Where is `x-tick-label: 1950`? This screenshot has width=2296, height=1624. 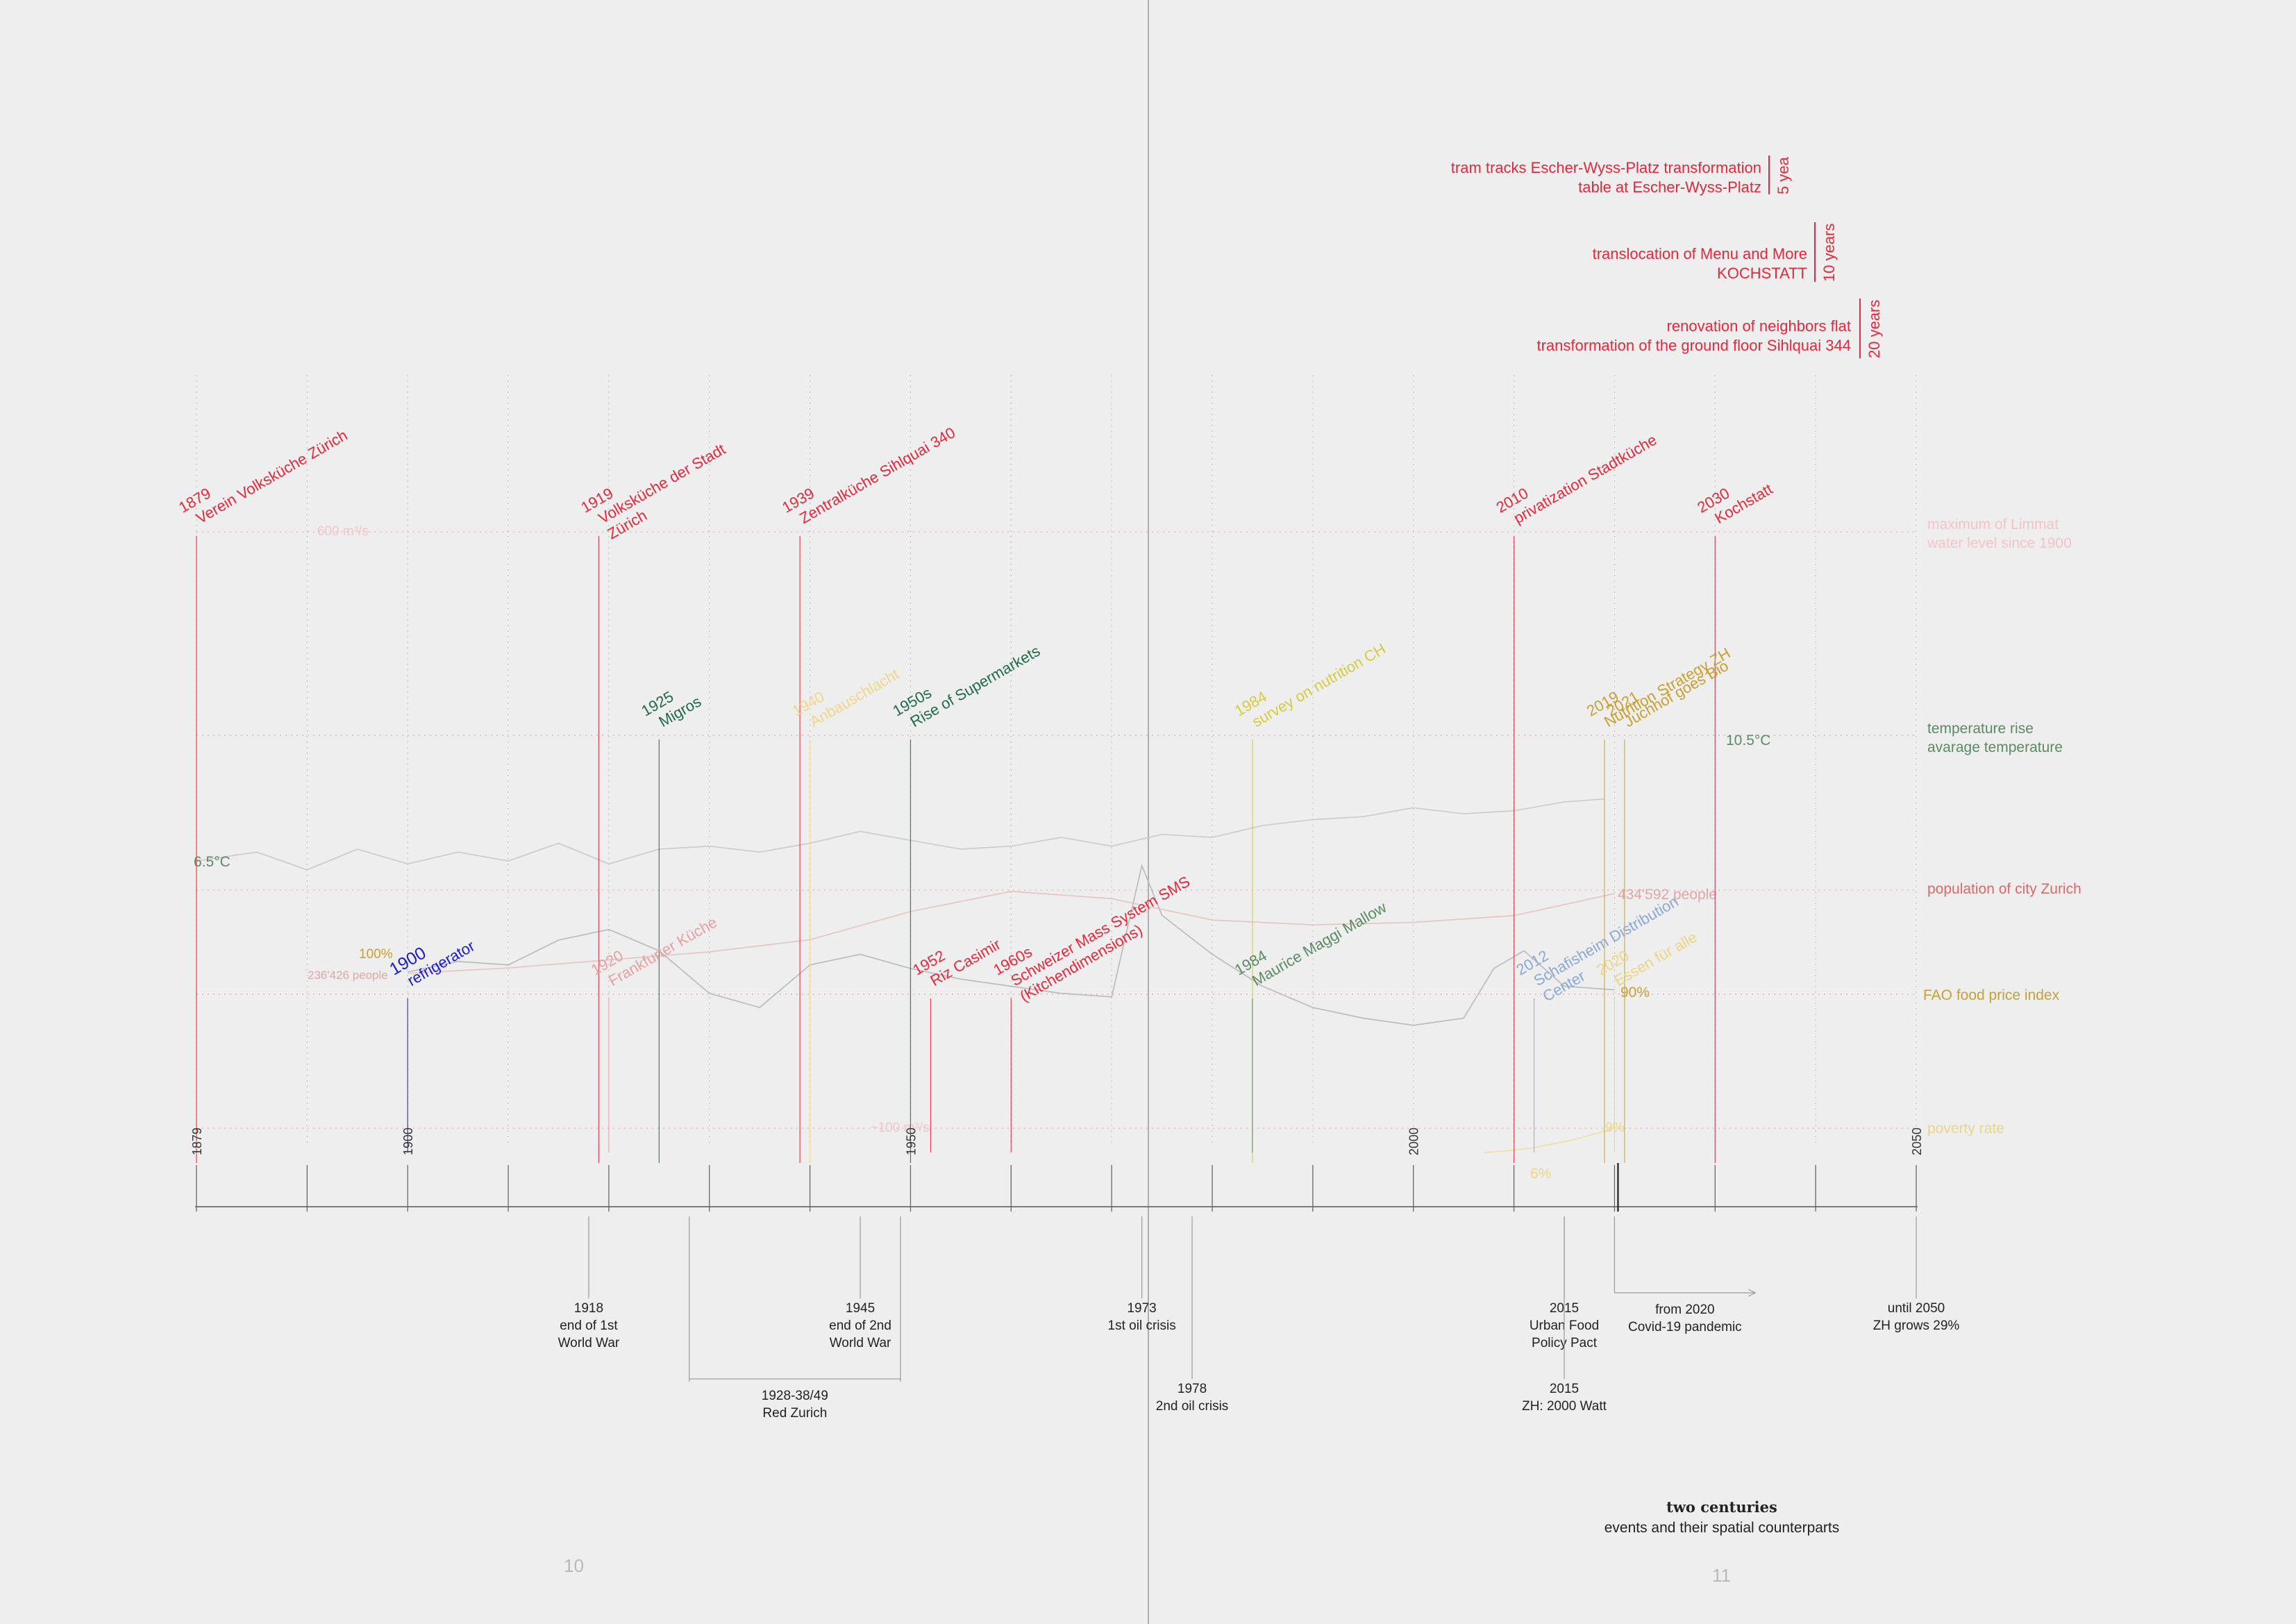
x-tick-label: 1950 is located at coordinates (911, 1142).